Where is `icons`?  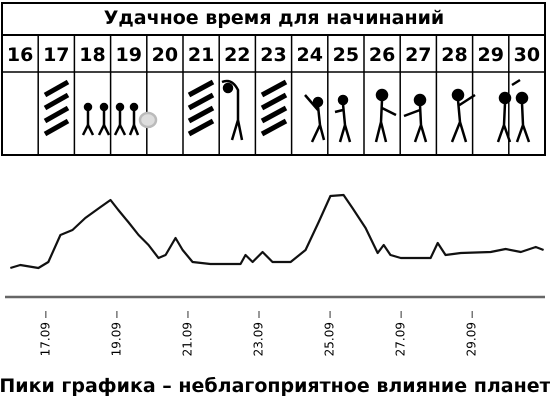
icons is located at coordinates (165, 108).